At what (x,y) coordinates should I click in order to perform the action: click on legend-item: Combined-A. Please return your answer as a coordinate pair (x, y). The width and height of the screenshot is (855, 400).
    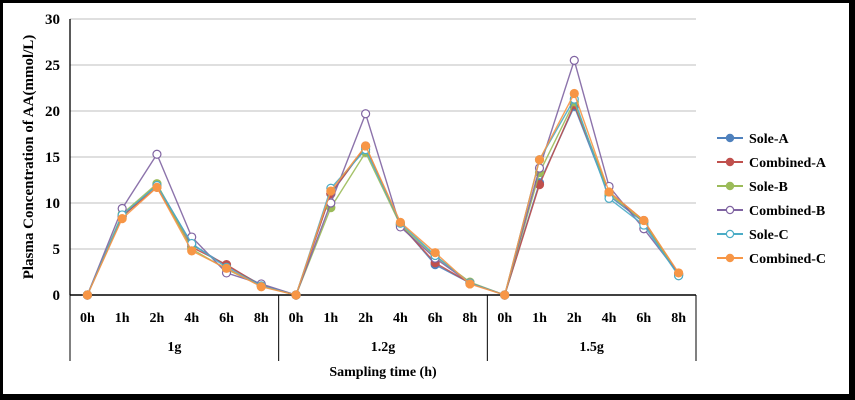
    Looking at the image, I should click on (772, 163).